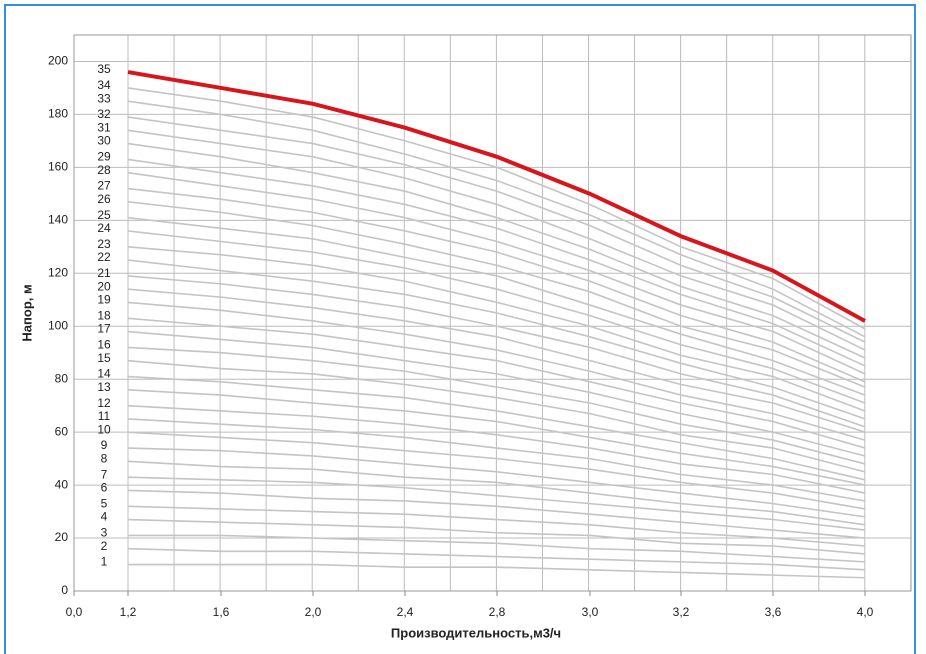  I want to click on series-label: 25, so click(104, 215).